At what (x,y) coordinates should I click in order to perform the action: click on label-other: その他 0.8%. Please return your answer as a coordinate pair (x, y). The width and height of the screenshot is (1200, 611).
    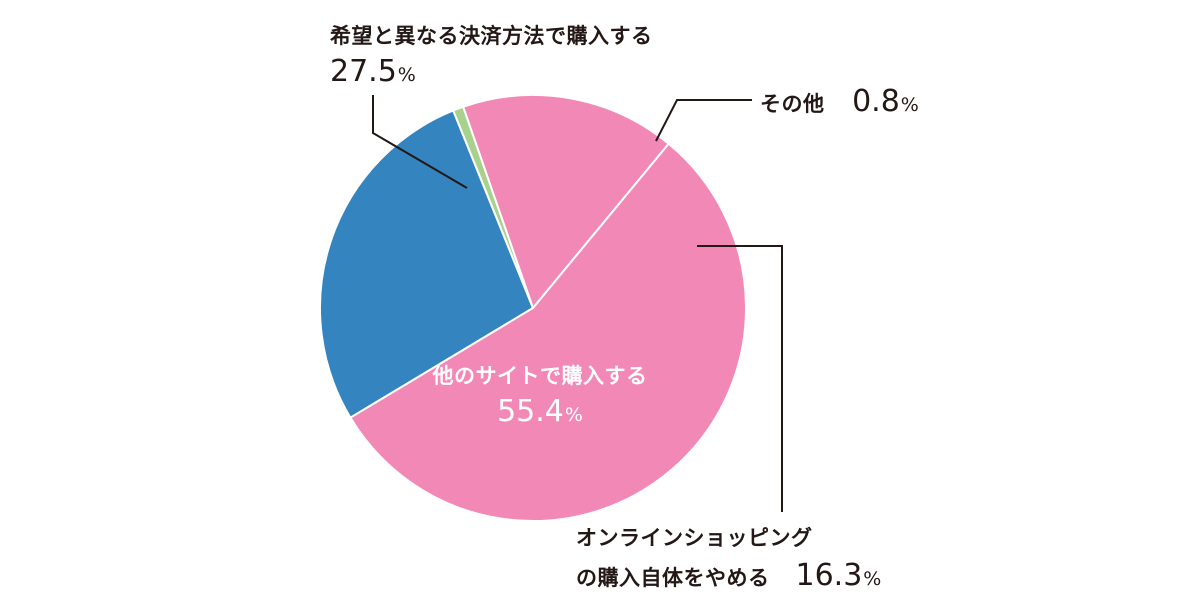
    Looking at the image, I should click on (839, 101).